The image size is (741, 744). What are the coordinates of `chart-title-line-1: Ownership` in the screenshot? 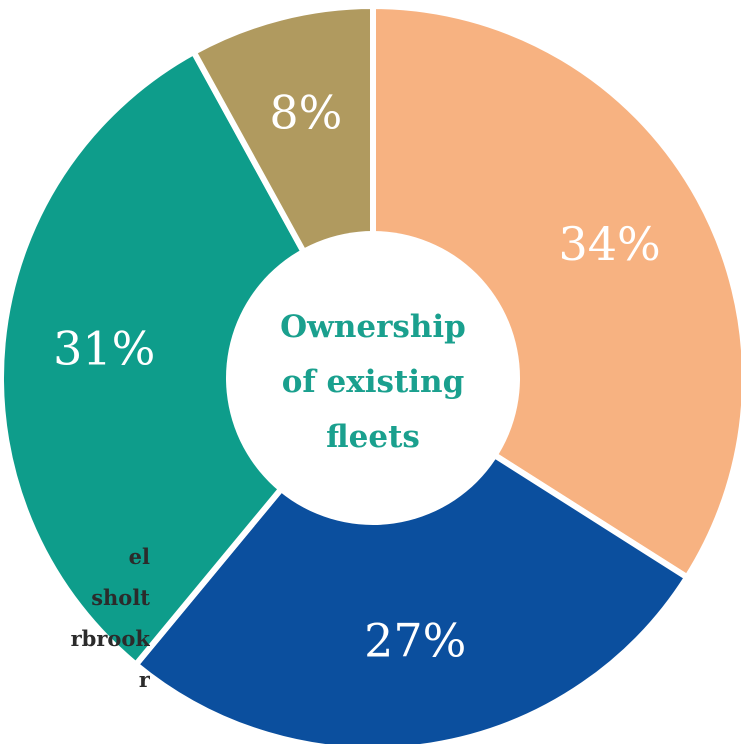 It's located at (373, 327).